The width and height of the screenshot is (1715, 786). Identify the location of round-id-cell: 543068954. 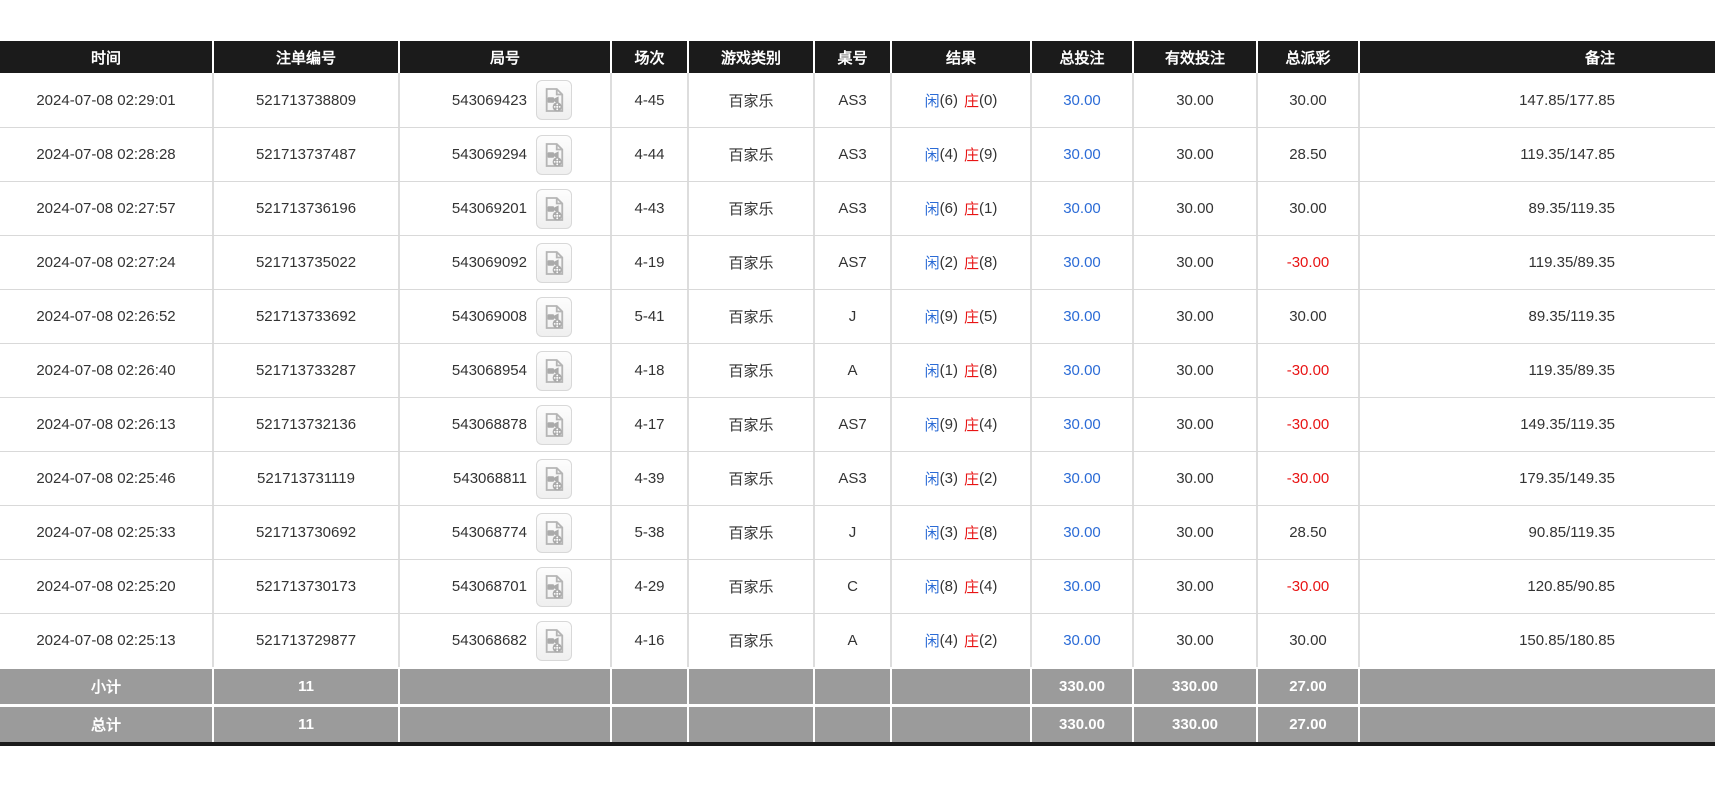
(505, 370).